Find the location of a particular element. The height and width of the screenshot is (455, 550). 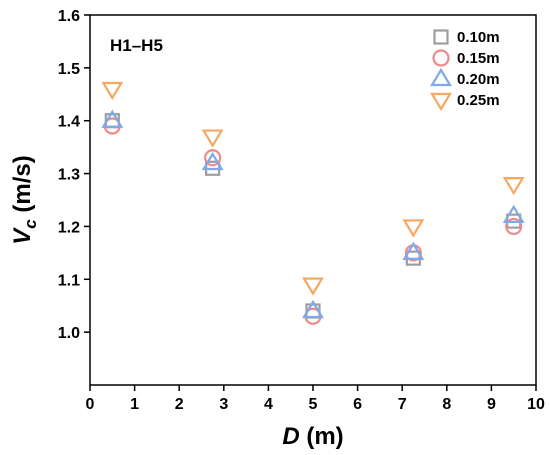

x-axis-symbol: D is located at coordinates (290, 436).